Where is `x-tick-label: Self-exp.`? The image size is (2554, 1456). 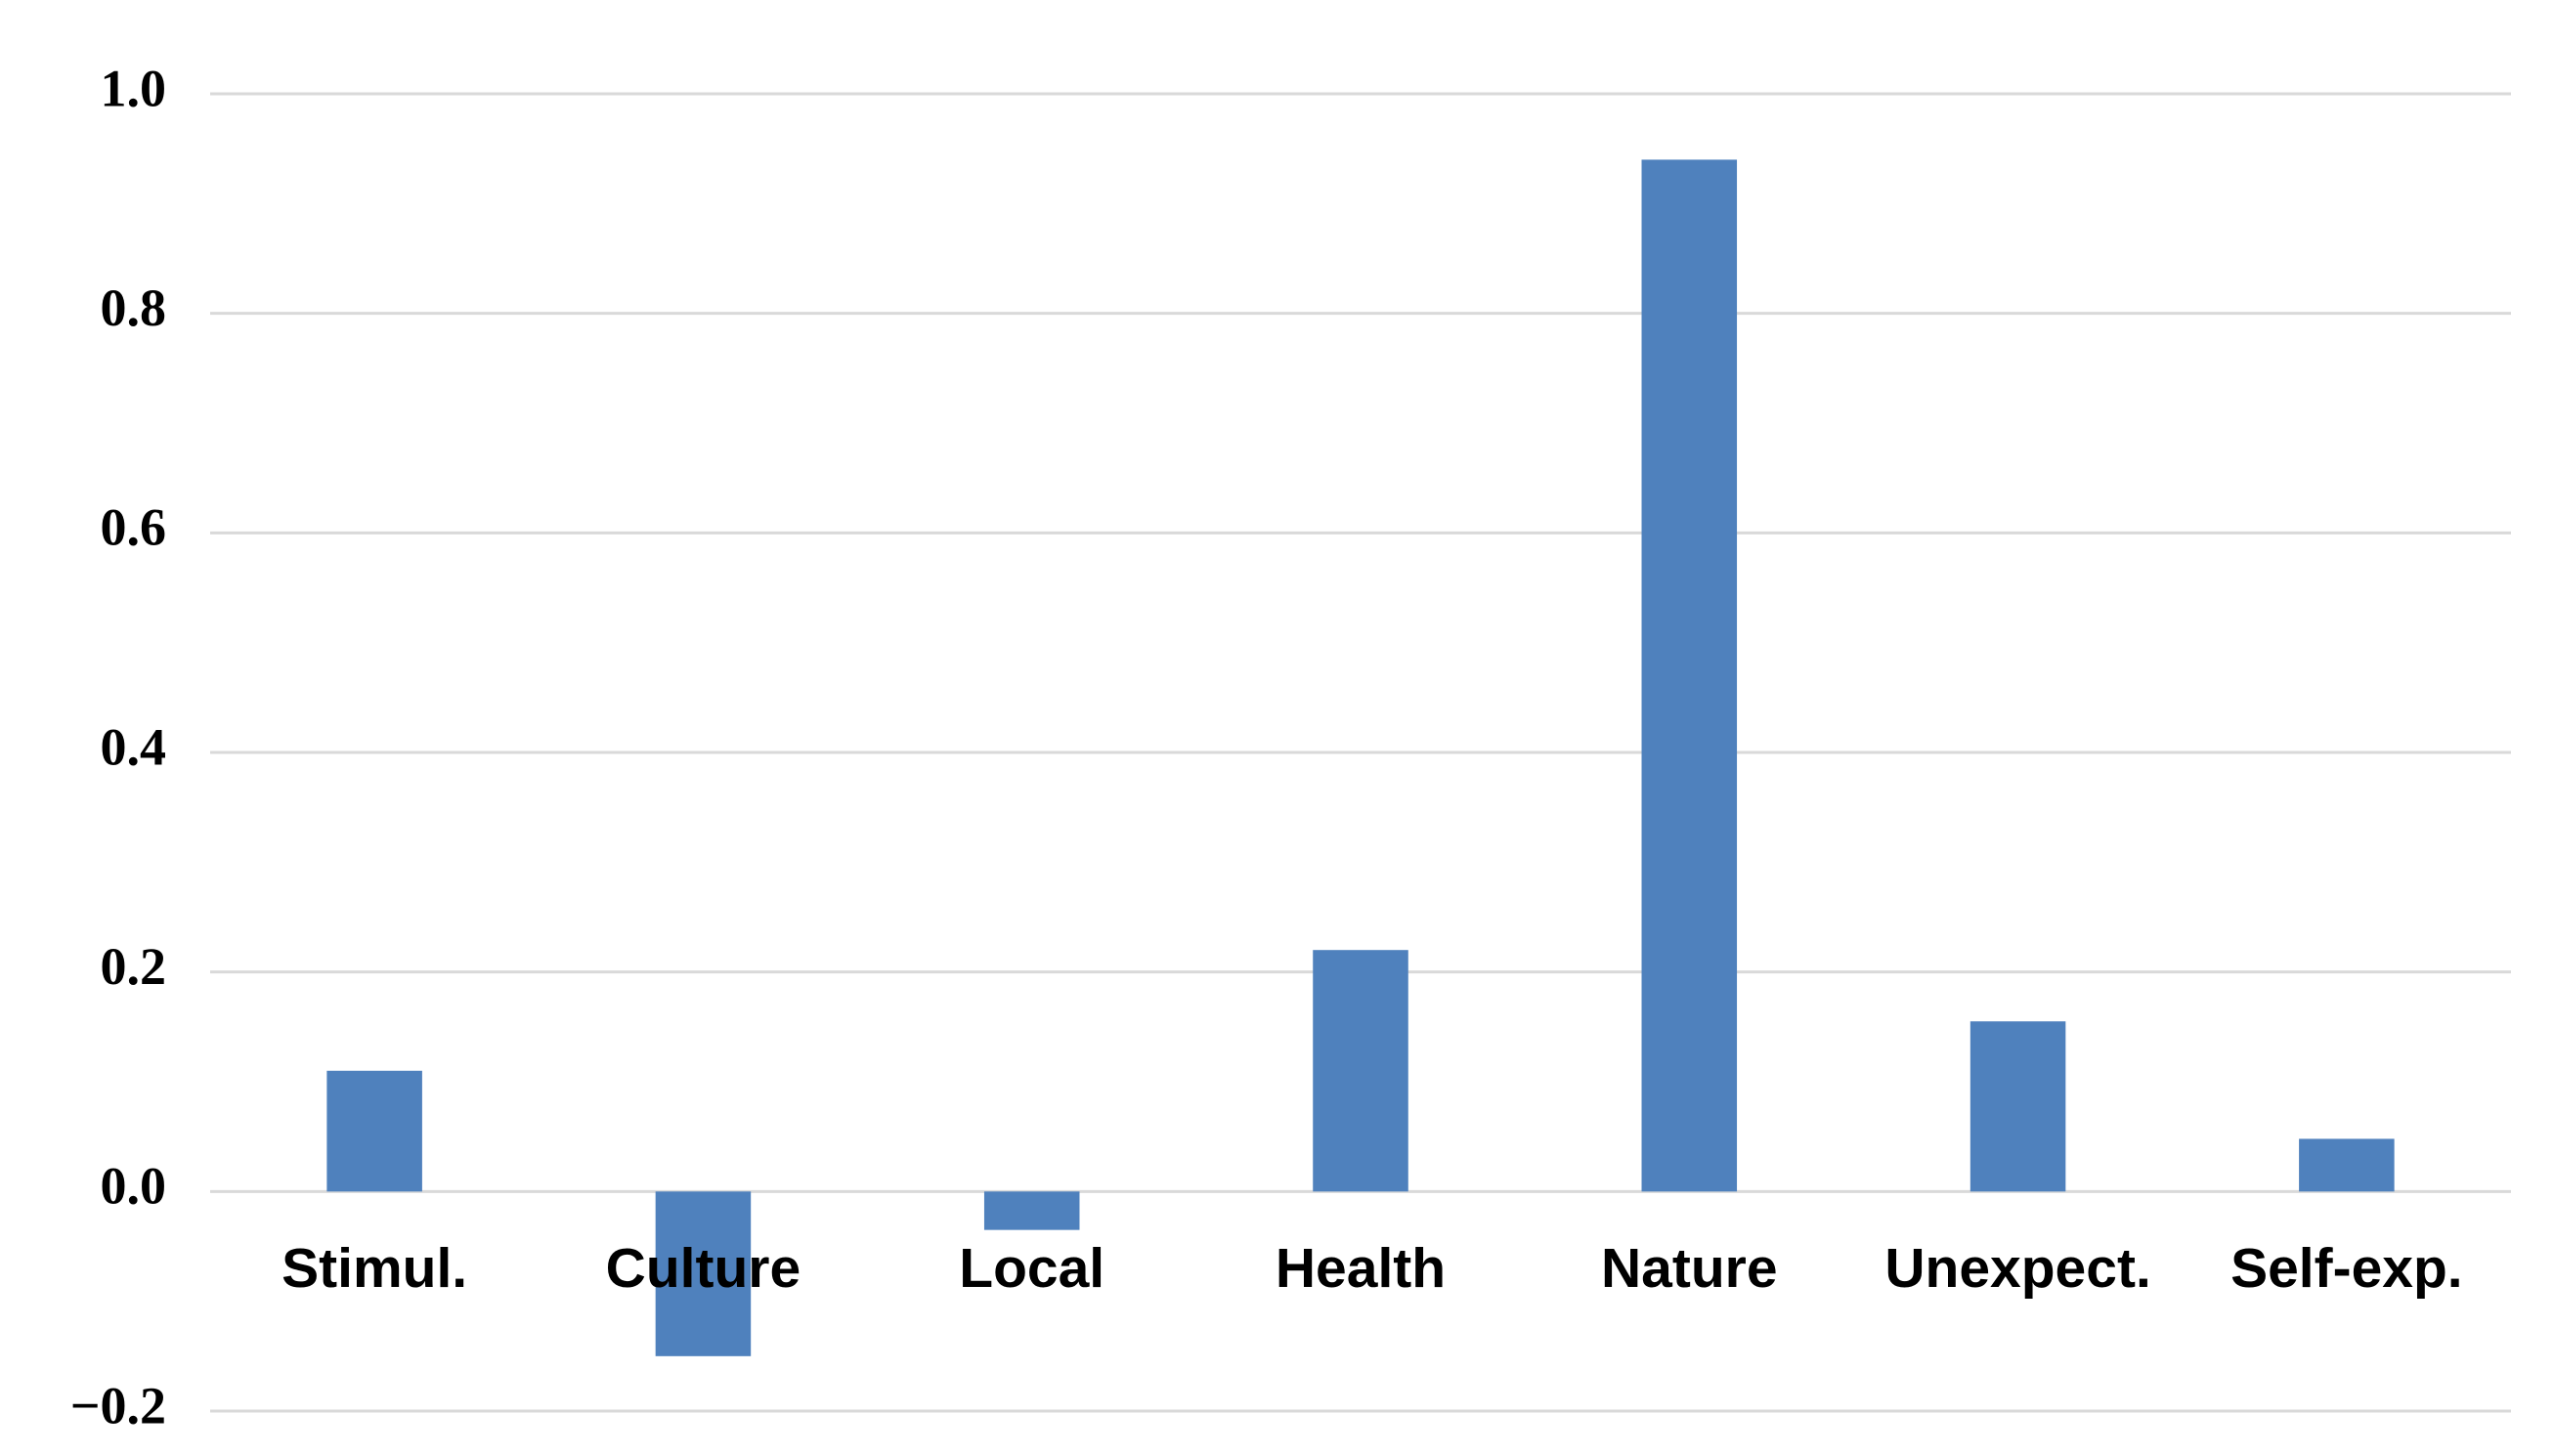
x-tick-label: Self-exp. is located at coordinates (2346, 1268).